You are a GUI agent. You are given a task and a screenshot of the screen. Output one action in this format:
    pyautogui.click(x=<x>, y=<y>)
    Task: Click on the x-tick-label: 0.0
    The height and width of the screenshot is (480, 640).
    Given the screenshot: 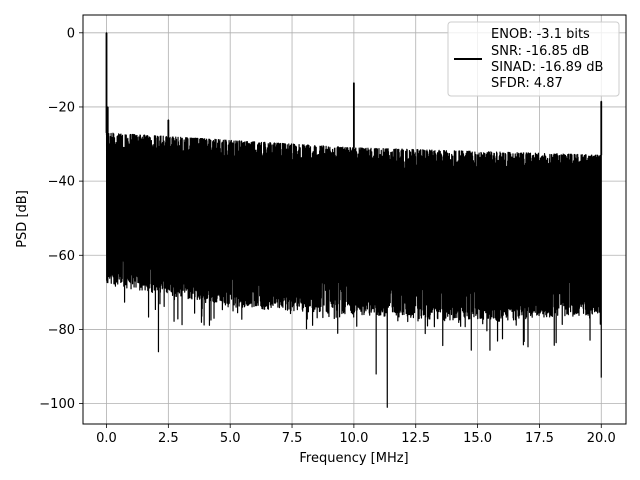 What is the action you would take?
    pyautogui.click(x=106, y=438)
    